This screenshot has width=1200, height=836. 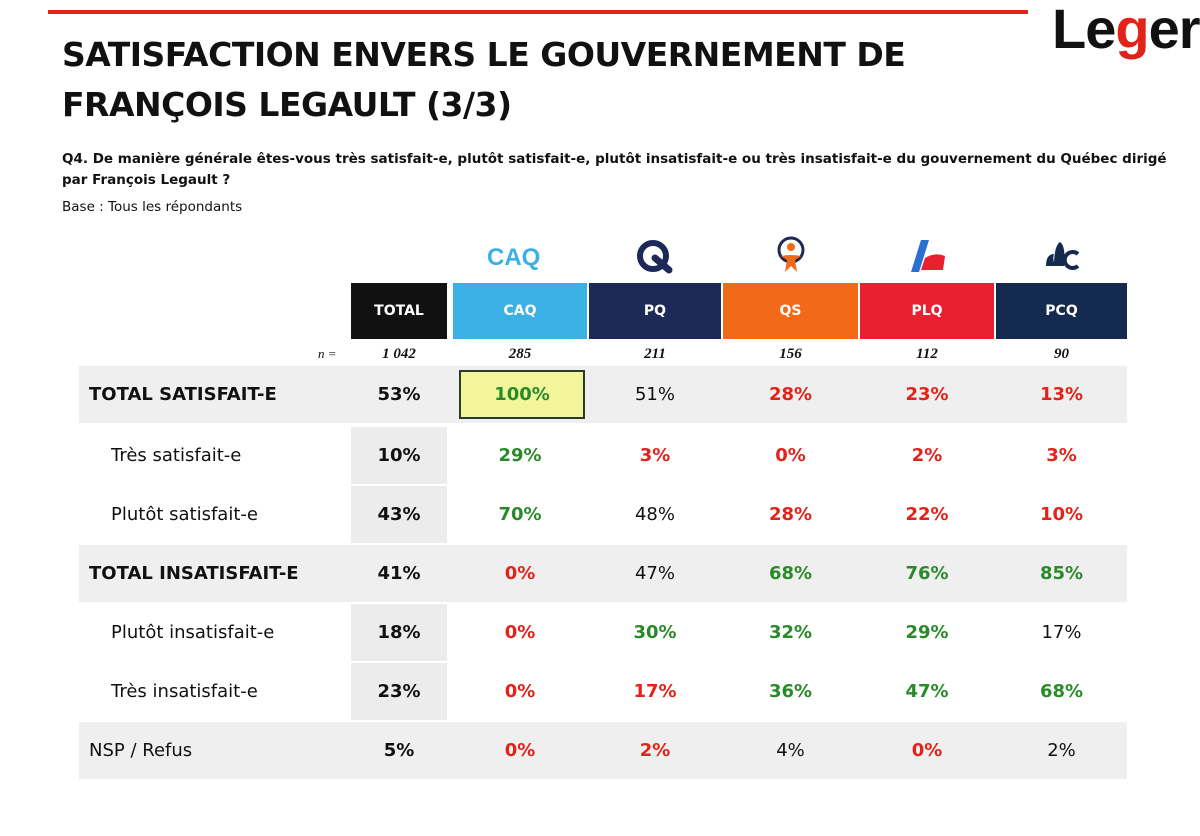 I want to click on row-label: Très insatisfait-e, so click(x=184, y=691).